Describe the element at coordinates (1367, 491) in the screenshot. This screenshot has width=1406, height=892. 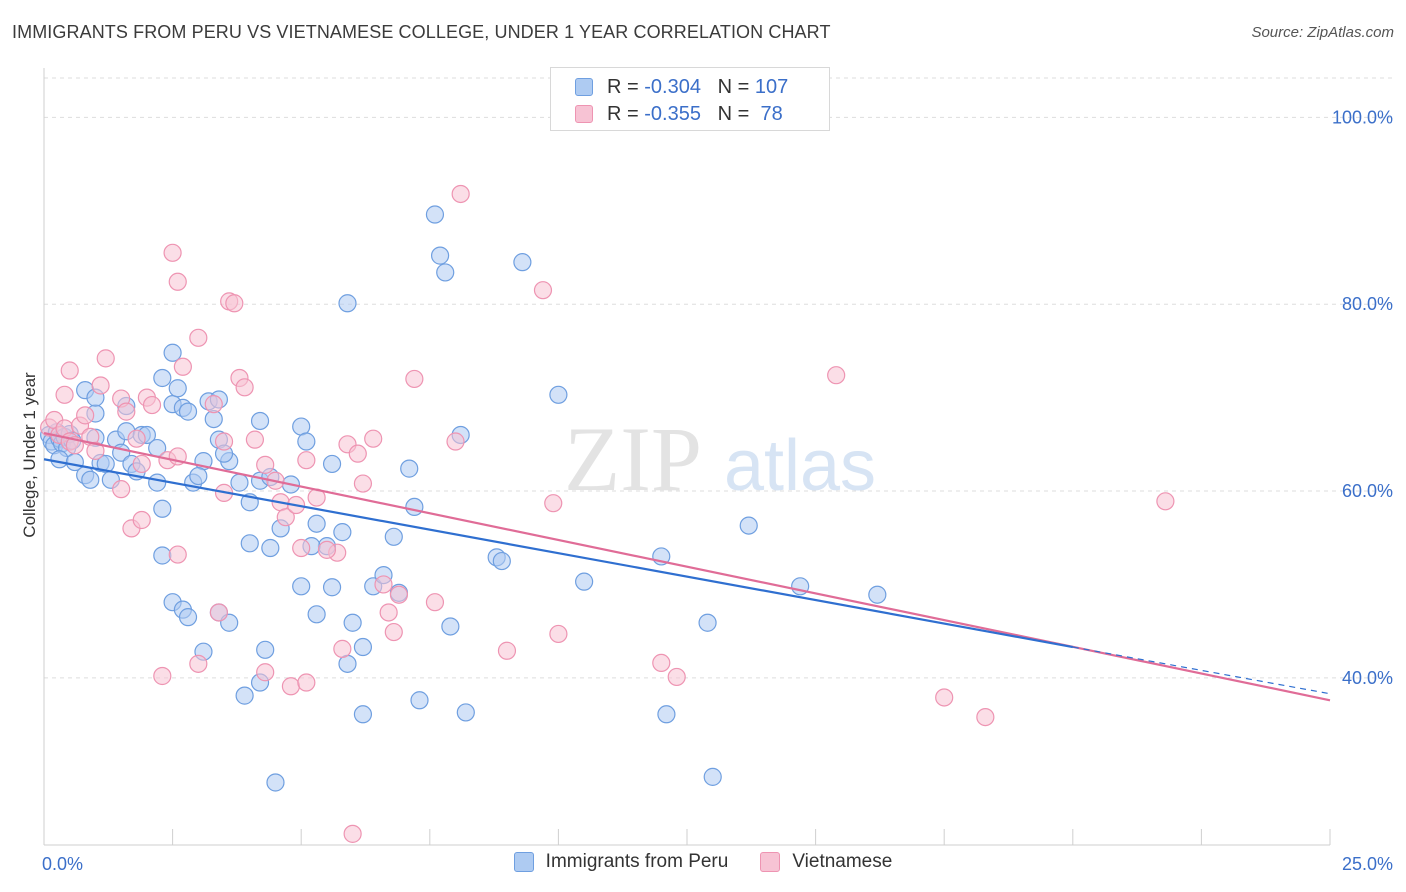
I see `y-tick-label: 60.0%` at that location.